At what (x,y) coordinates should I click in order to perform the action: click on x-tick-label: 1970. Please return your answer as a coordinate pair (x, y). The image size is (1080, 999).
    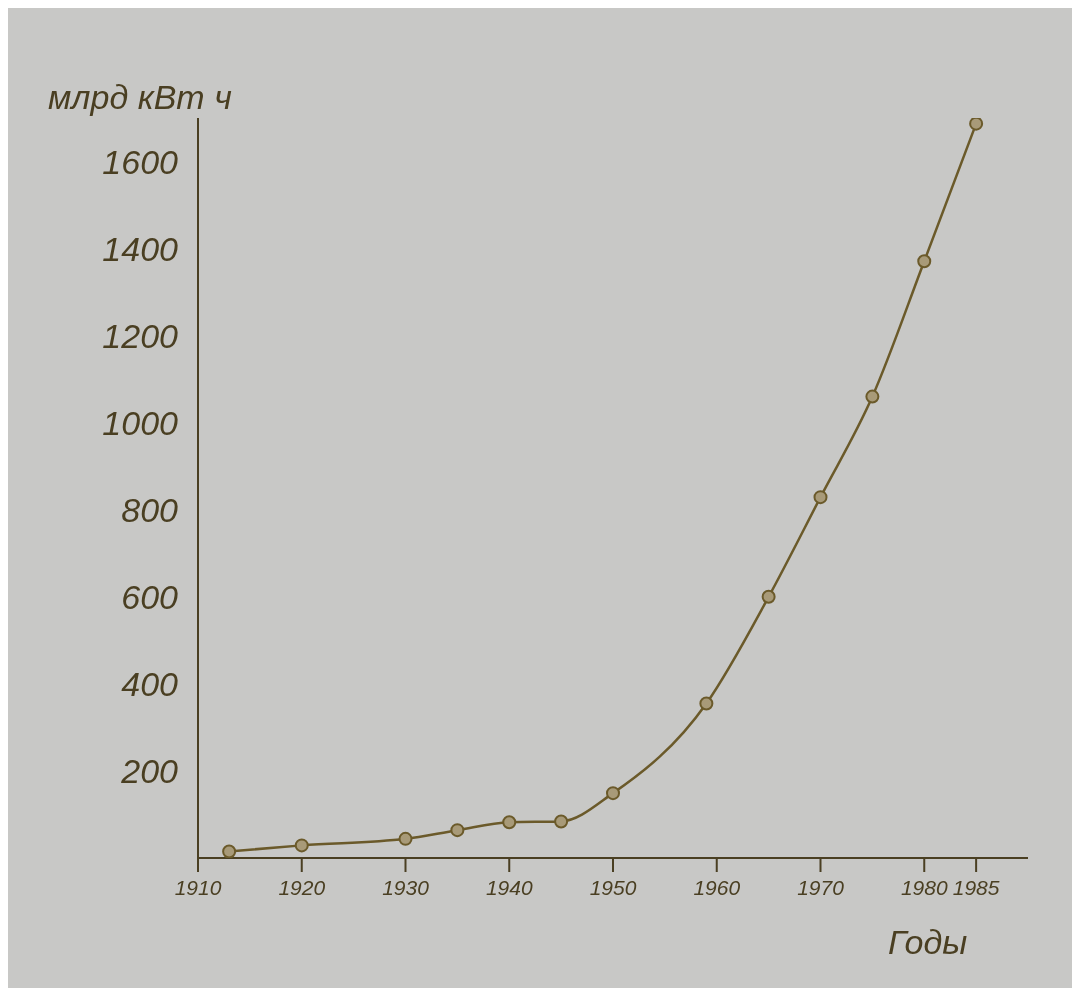
    Looking at the image, I should click on (821, 887).